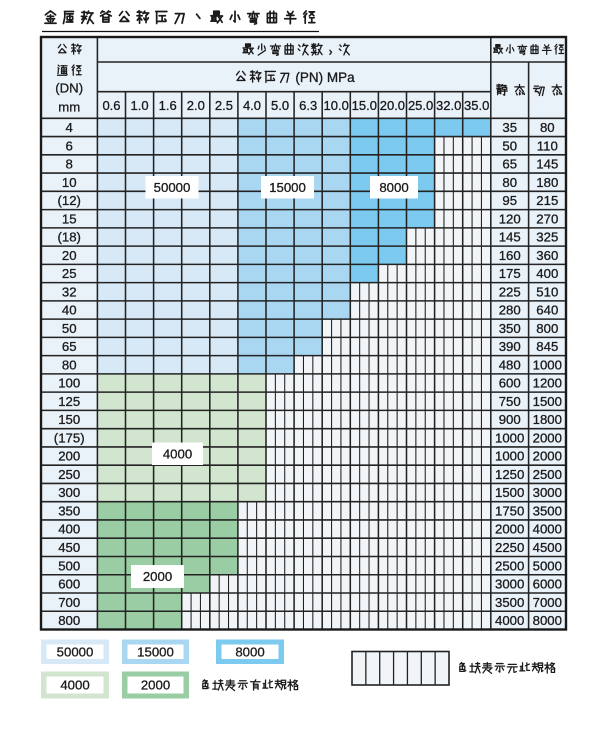 Image resolution: width=600 pixels, height=748 pixels. What do you see at coordinates (509, 200) in the screenshot?
I see `svg-text: 95` at bounding box center [509, 200].